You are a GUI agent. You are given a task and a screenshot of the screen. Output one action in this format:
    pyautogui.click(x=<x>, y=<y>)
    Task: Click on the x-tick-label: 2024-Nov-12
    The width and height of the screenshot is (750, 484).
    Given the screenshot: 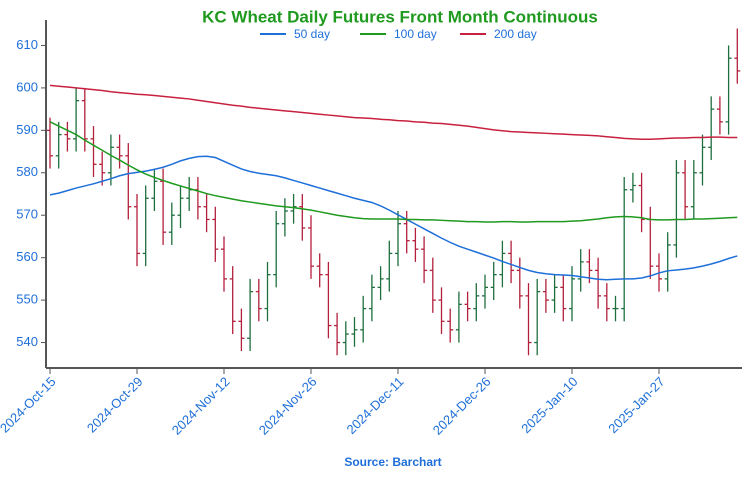 What is the action you would take?
    pyautogui.click(x=201, y=406)
    